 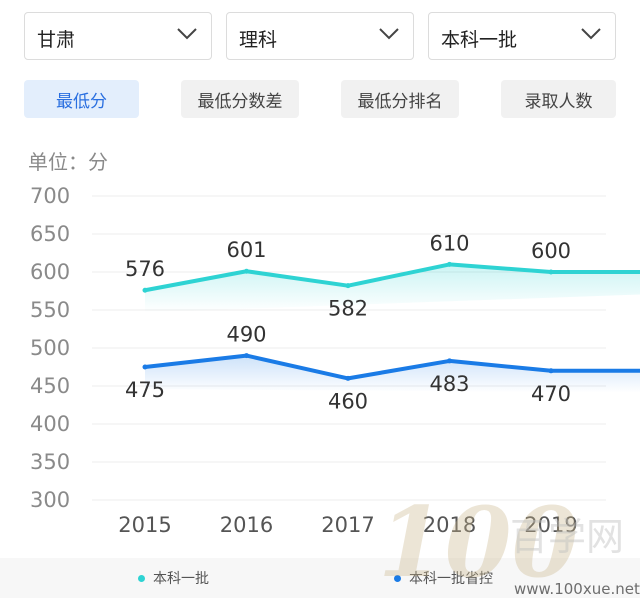 I want to click on data-label: 576, so click(x=145, y=269).